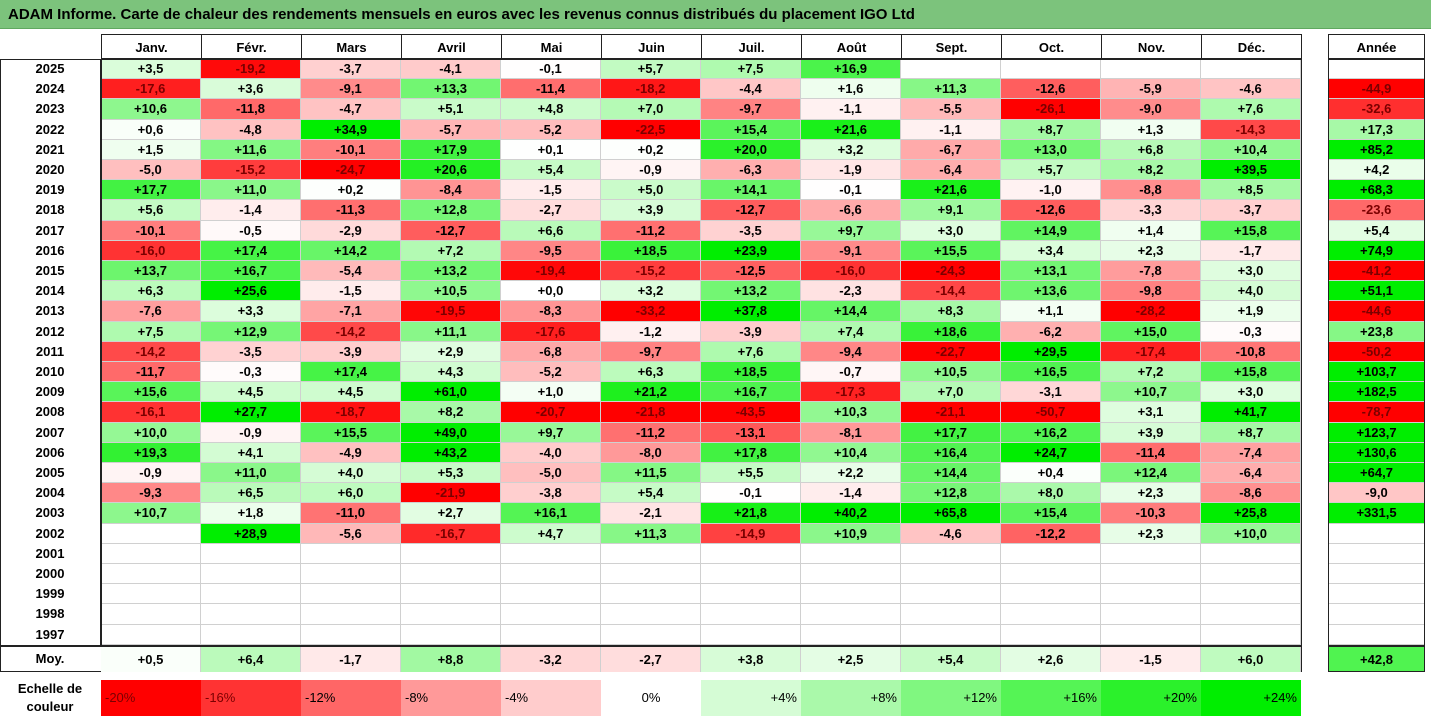 The image size is (1431, 718). I want to click on heatmap-cell: +13,7, so click(151, 271).